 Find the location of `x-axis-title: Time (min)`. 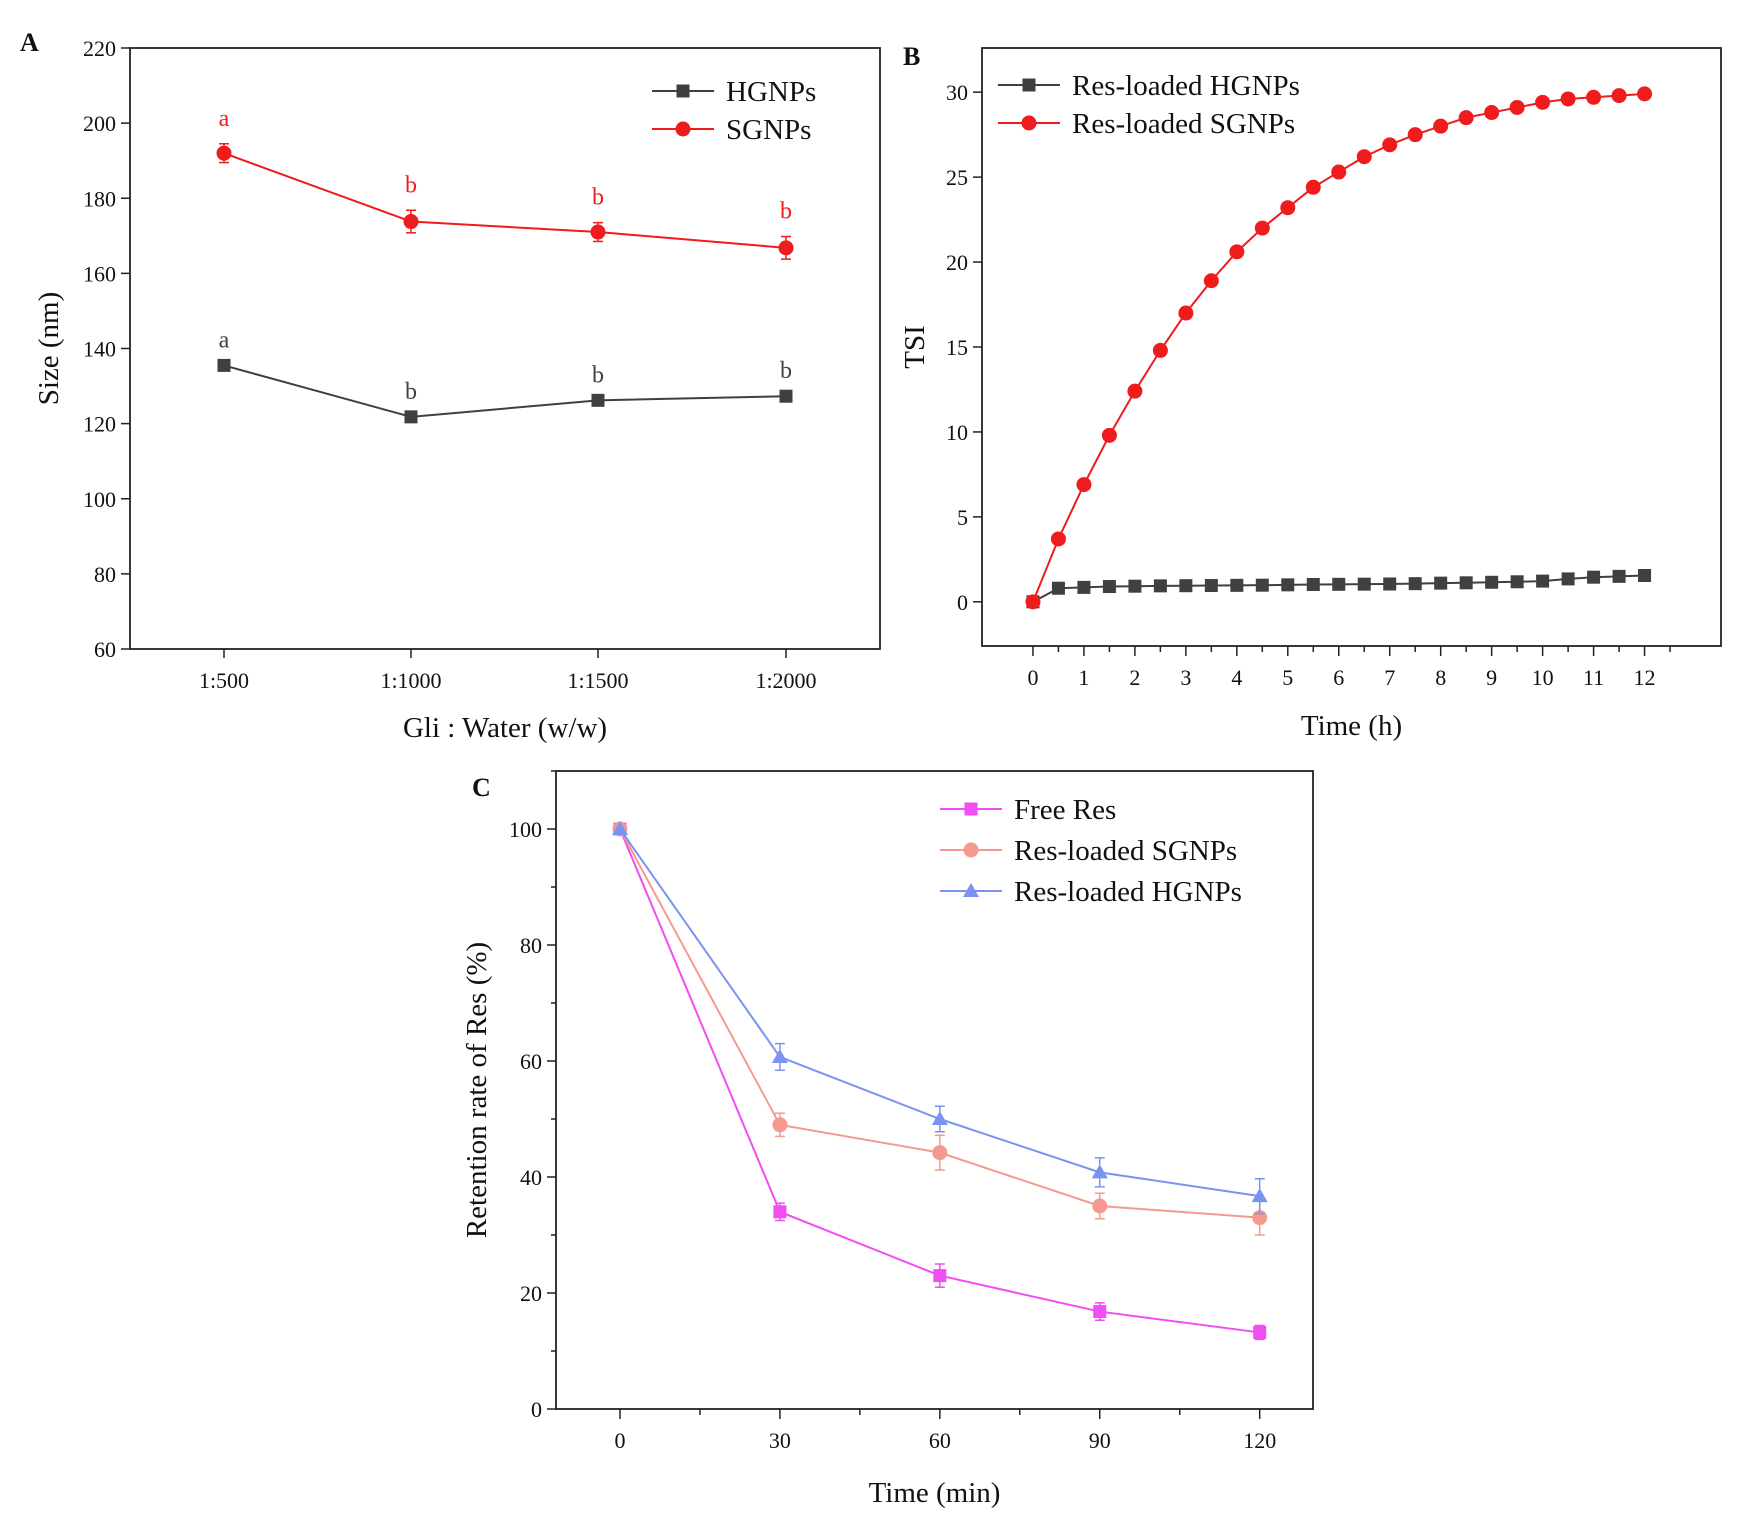

x-axis-title: Time (min) is located at coordinates (935, 1493).